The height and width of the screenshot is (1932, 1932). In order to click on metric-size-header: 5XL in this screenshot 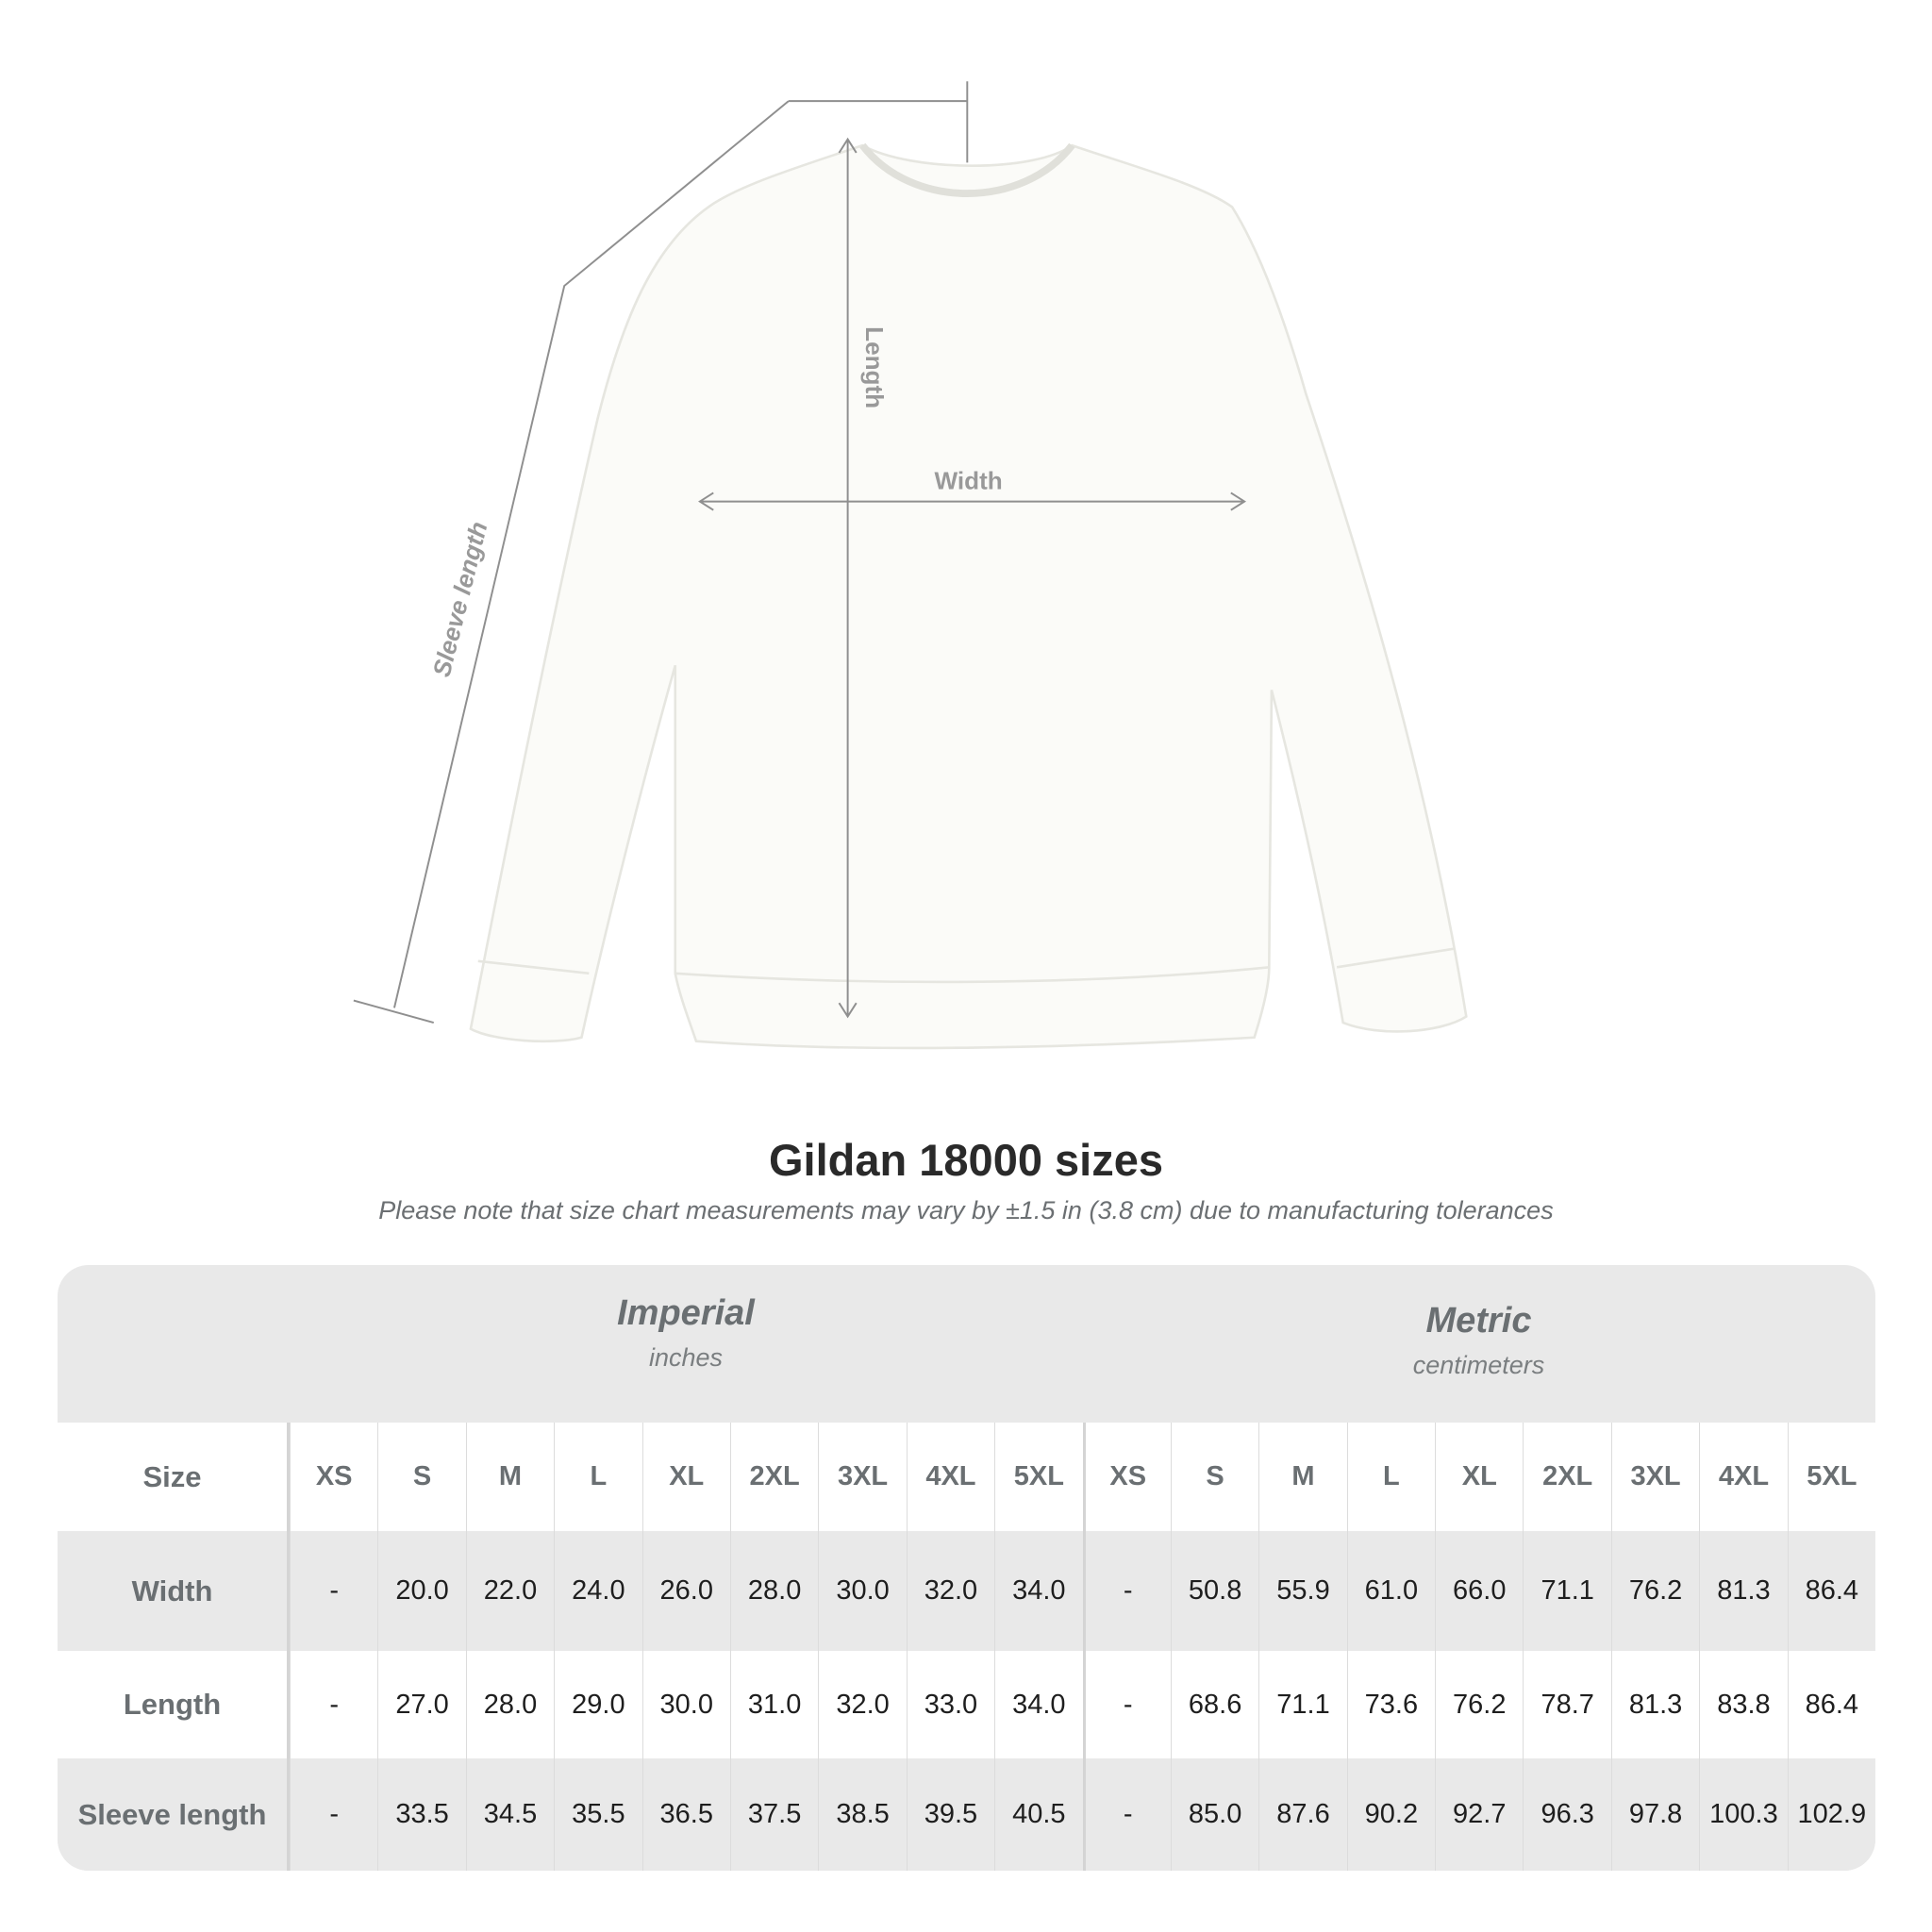, I will do `click(1831, 1477)`.